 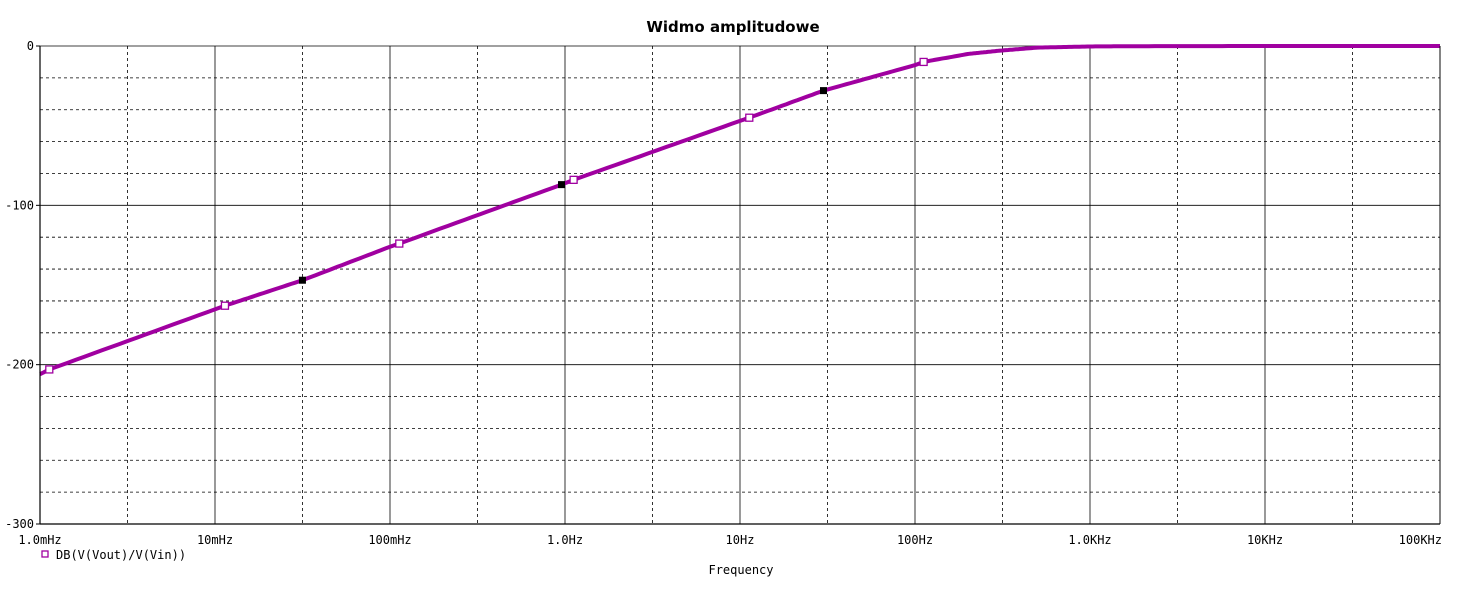 I want to click on chart-title: Widmo amplitudowe, so click(x=732, y=27).